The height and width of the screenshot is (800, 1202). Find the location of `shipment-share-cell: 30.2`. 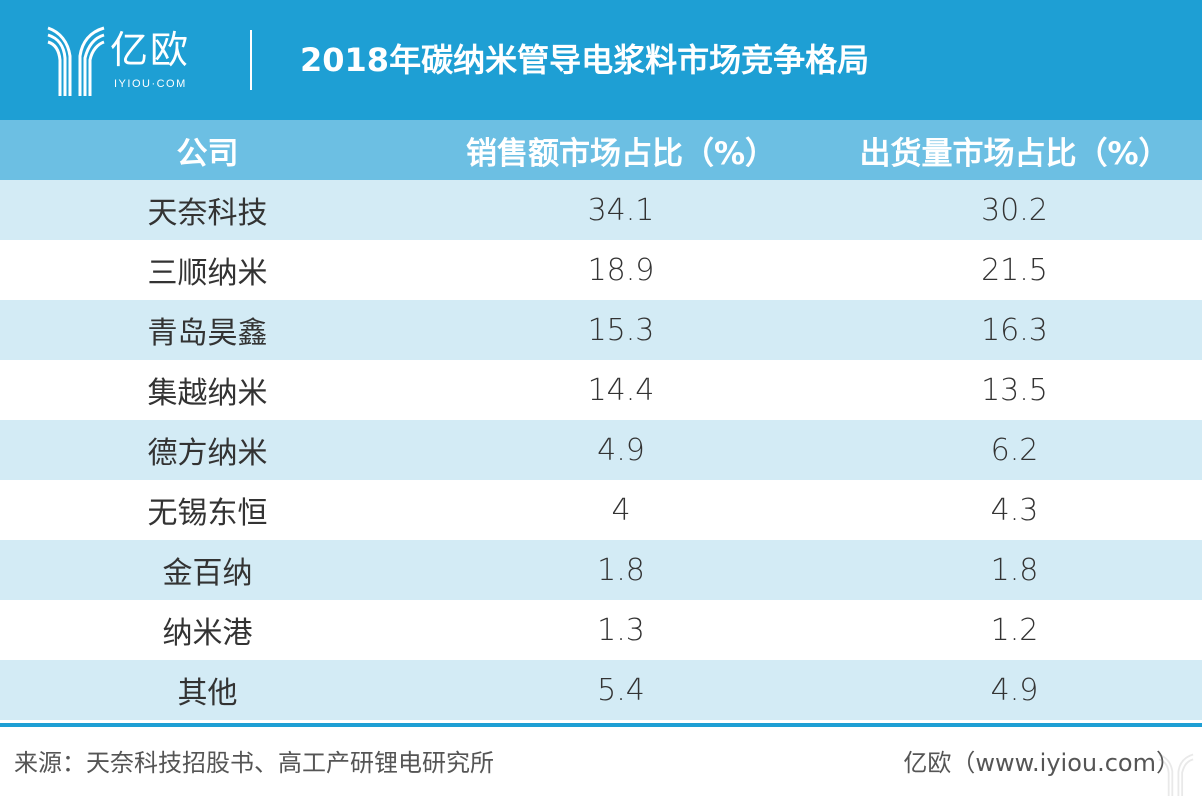

shipment-share-cell: 30.2 is located at coordinates (1014, 210).